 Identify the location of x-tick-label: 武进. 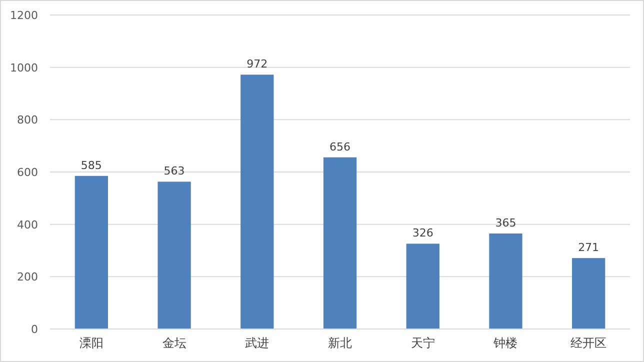
(257, 343).